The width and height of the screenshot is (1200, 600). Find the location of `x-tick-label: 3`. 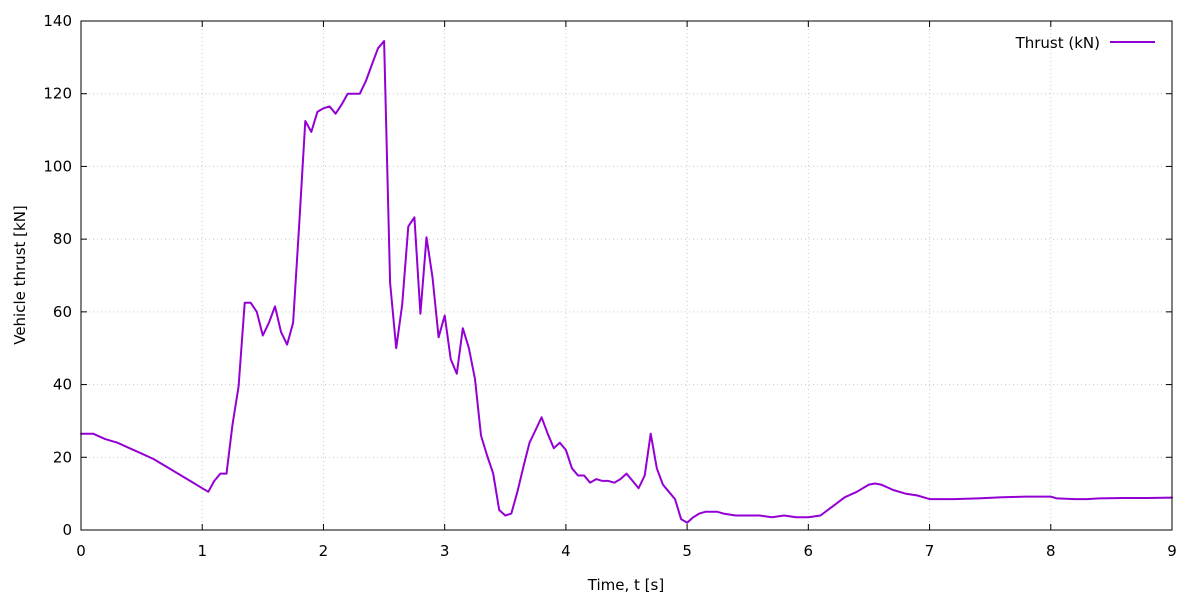

x-tick-label: 3 is located at coordinates (445, 551).